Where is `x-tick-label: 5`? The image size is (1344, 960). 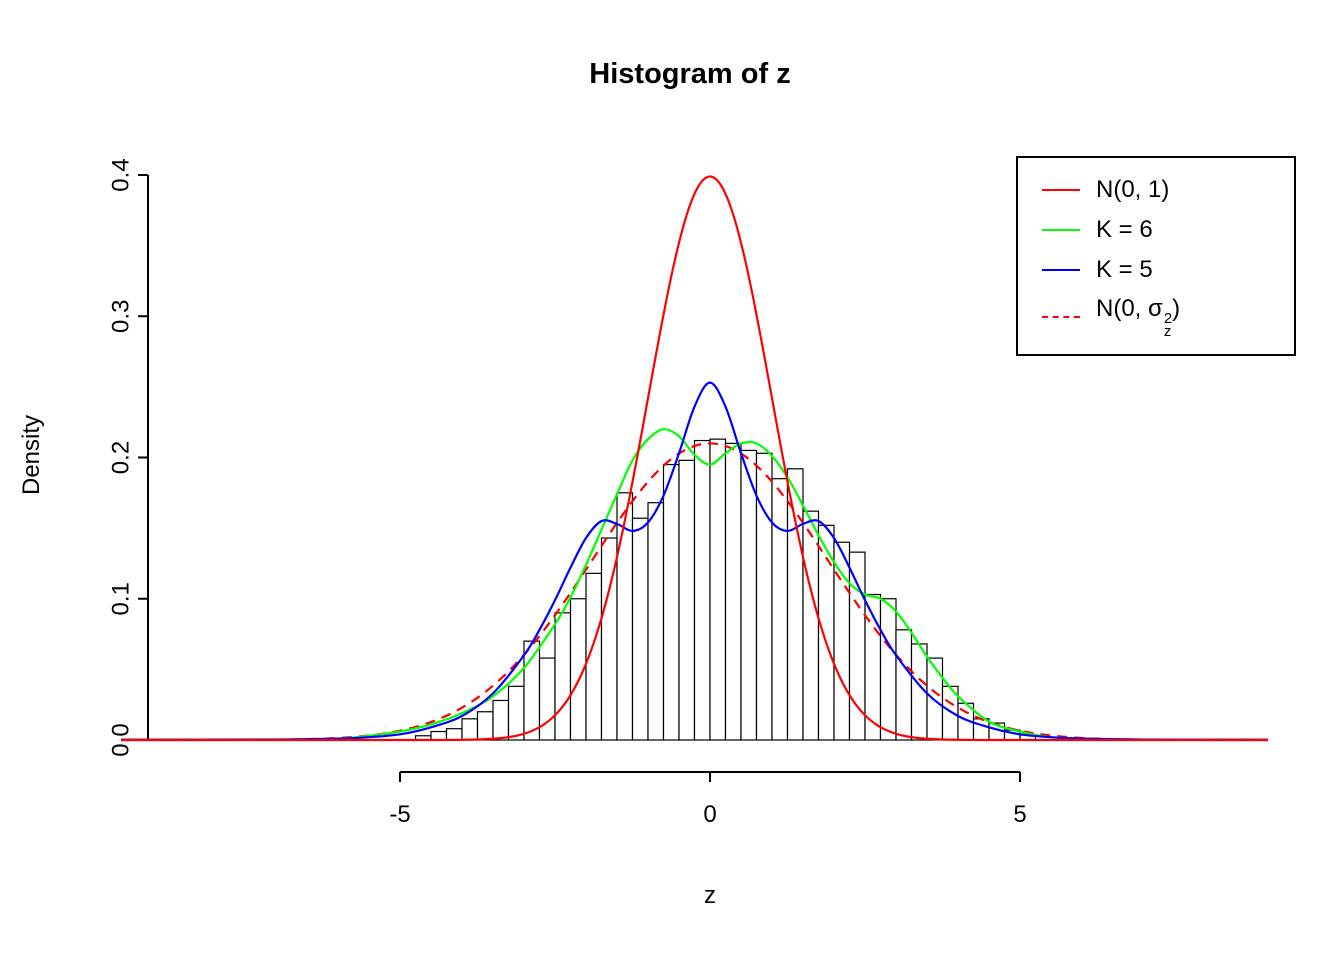
x-tick-label: 5 is located at coordinates (1019, 814).